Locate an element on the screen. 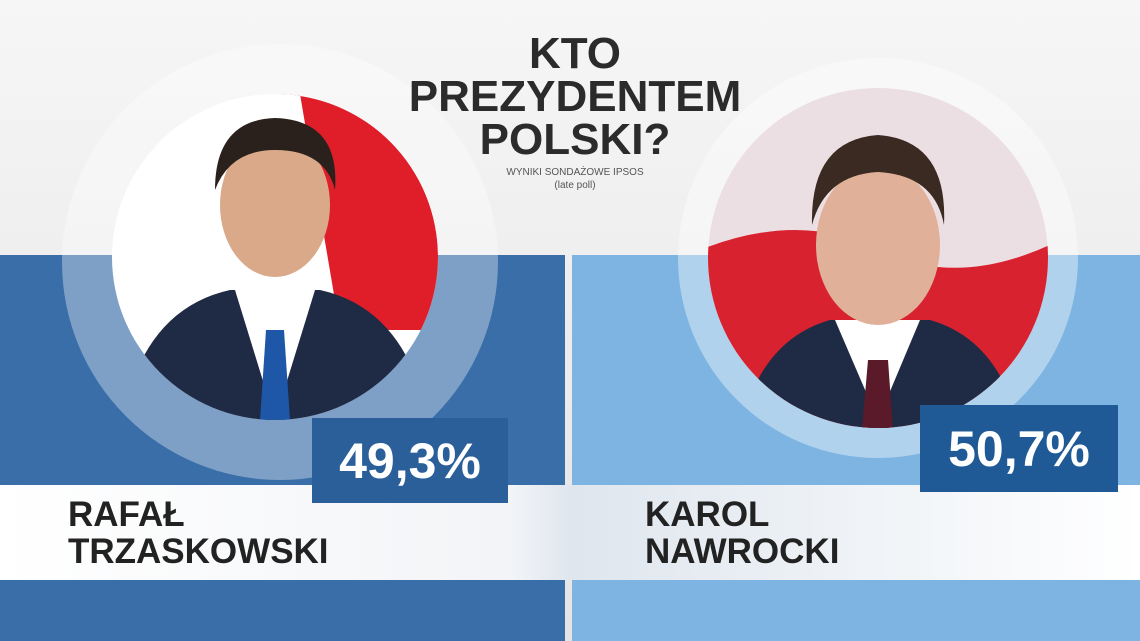  candidate-name: KAROL is located at coordinates (707, 514).